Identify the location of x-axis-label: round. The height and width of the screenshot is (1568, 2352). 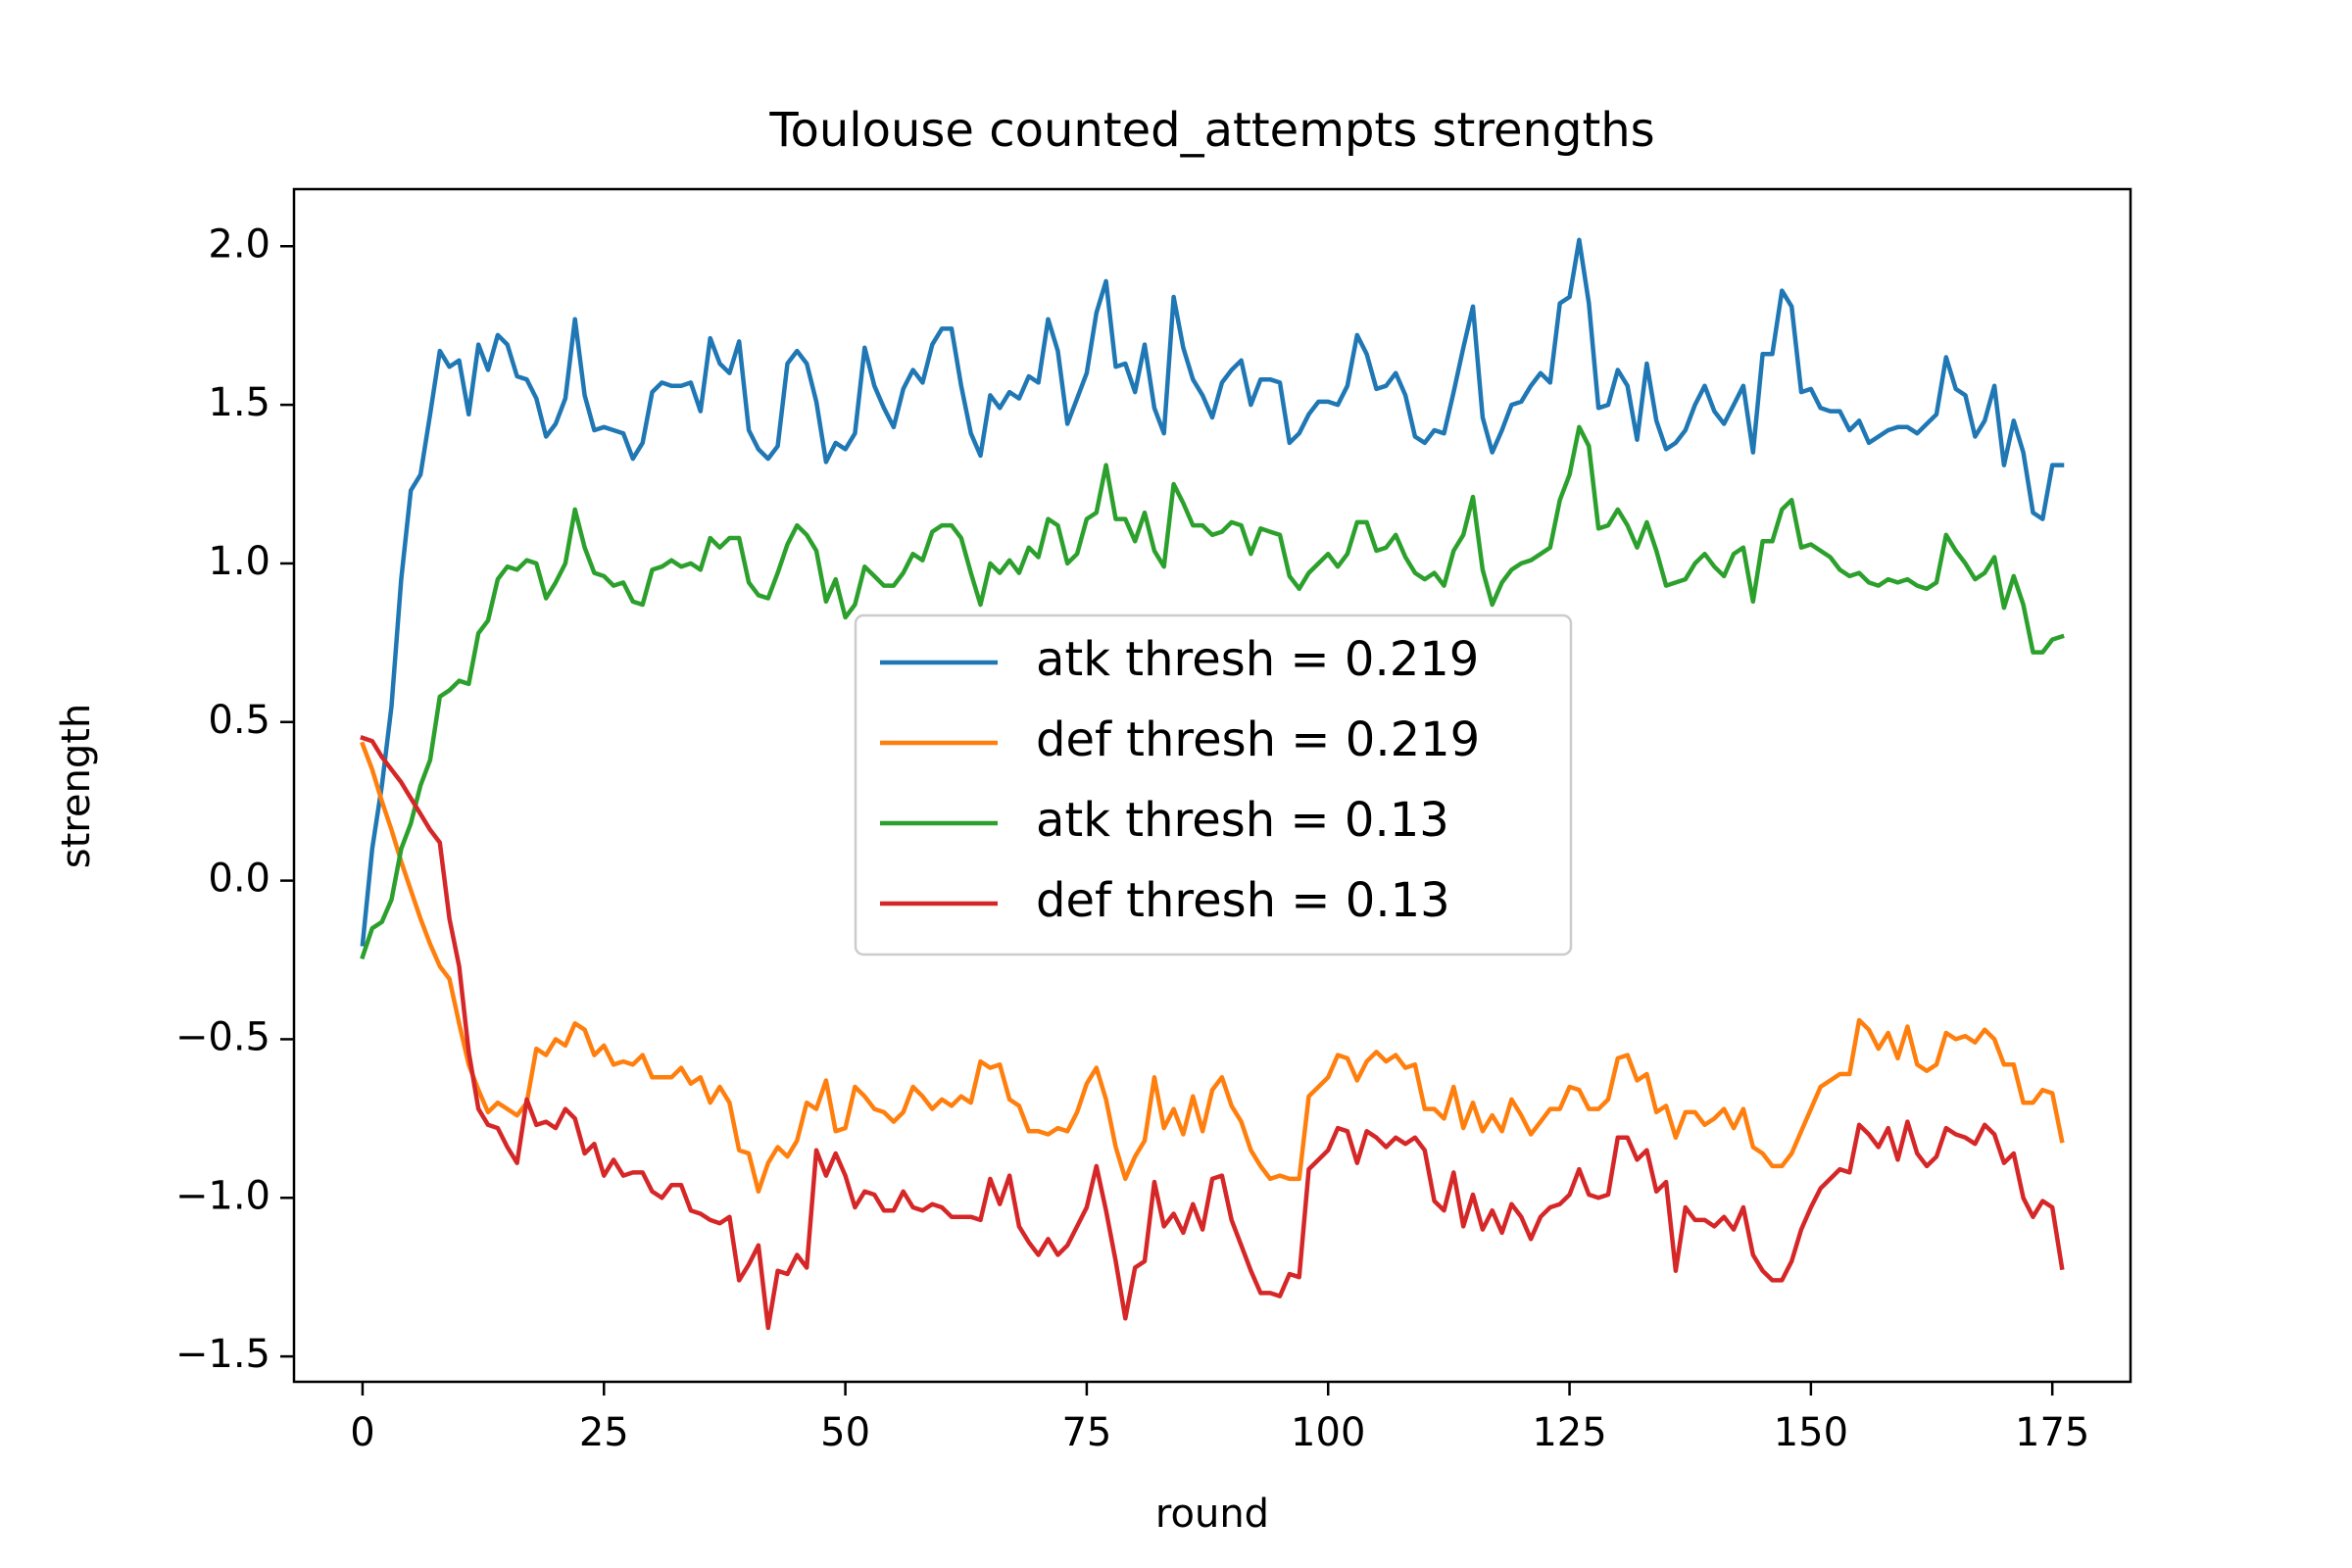
(1212, 1514).